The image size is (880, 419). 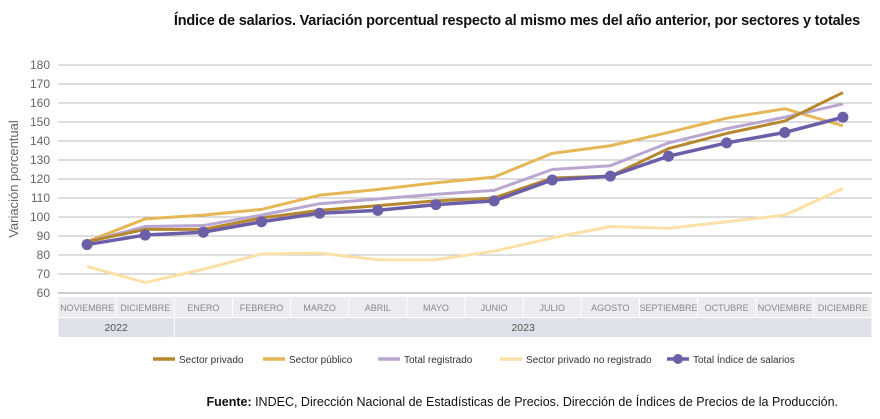 I want to click on x-tick-label: SEPTIEMBRE, so click(x=668, y=308).